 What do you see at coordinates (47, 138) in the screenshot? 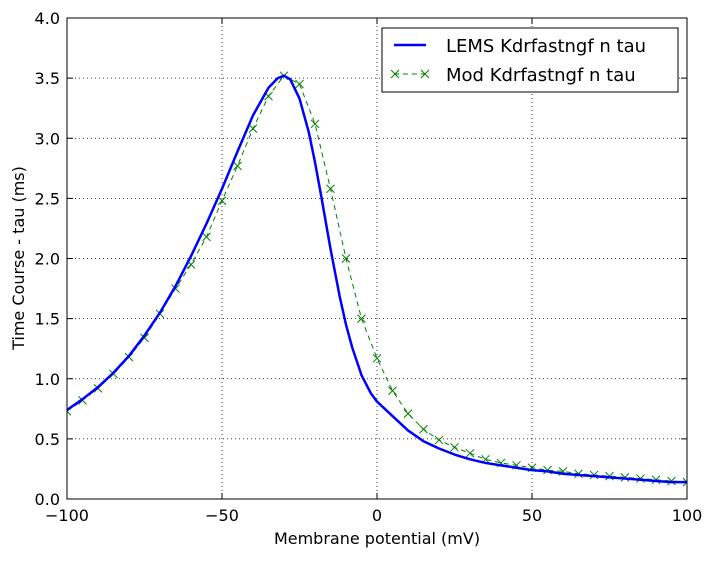
I see `y-tick-label: 3.0` at bounding box center [47, 138].